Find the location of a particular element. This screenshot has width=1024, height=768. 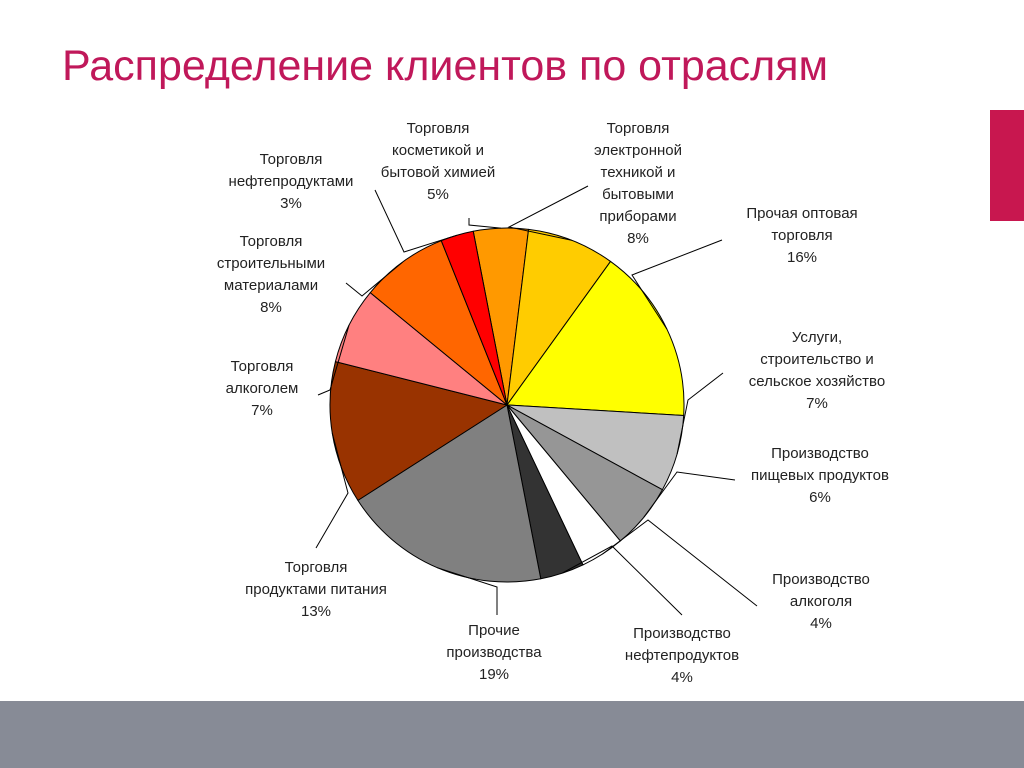

slice-percent: 19% is located at coordinates (494, 674).